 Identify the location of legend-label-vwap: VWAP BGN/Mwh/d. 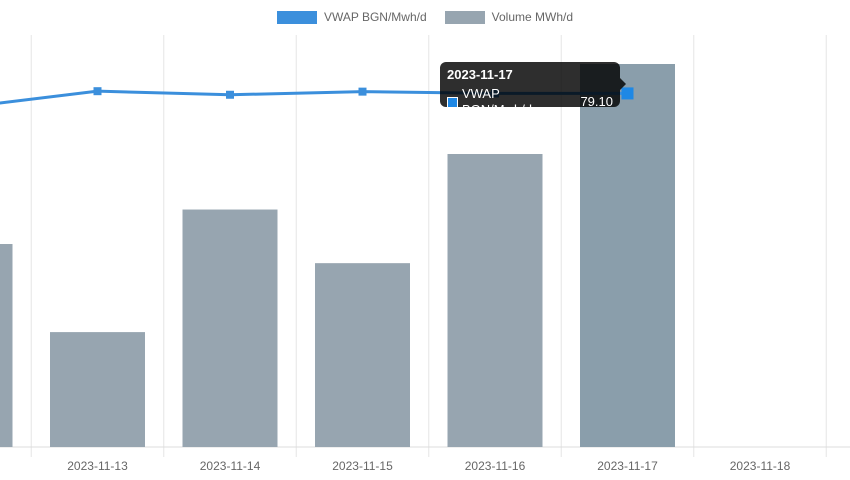
(375, 17).